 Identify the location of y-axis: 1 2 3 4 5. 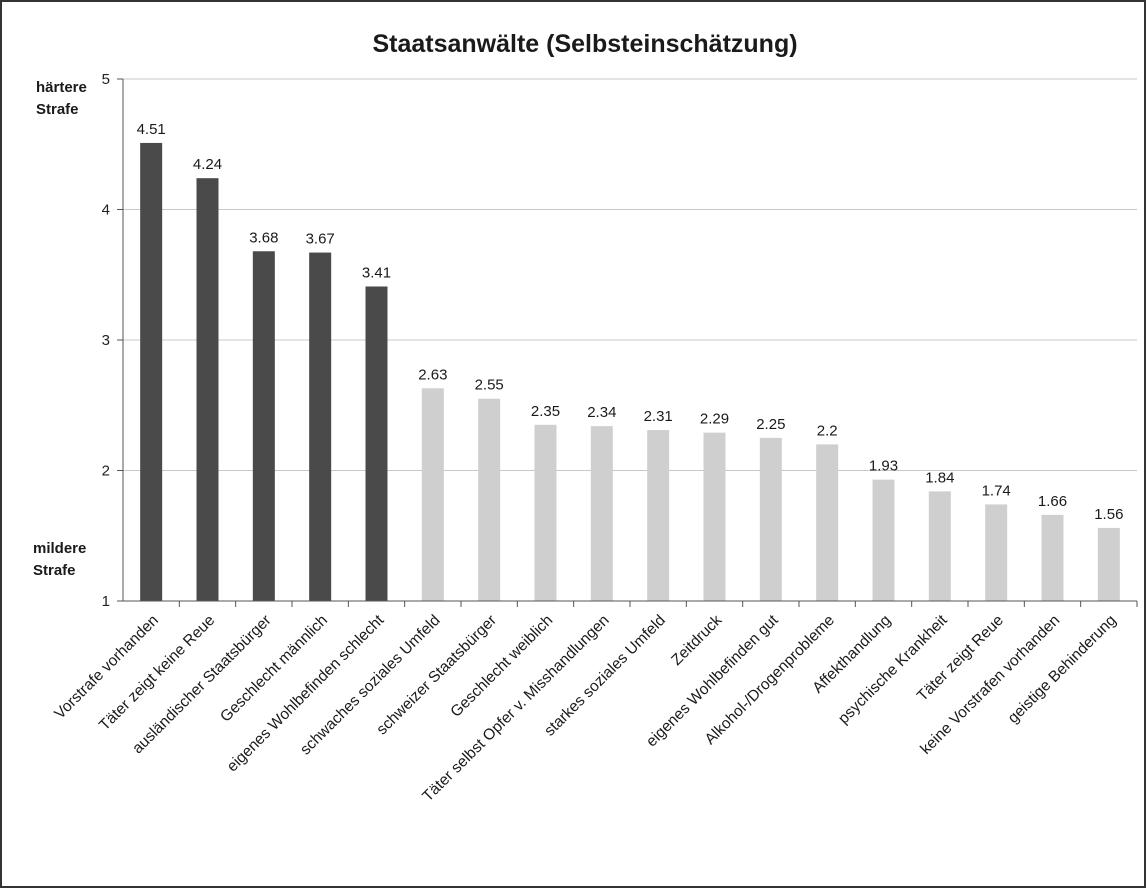
(113, 340).